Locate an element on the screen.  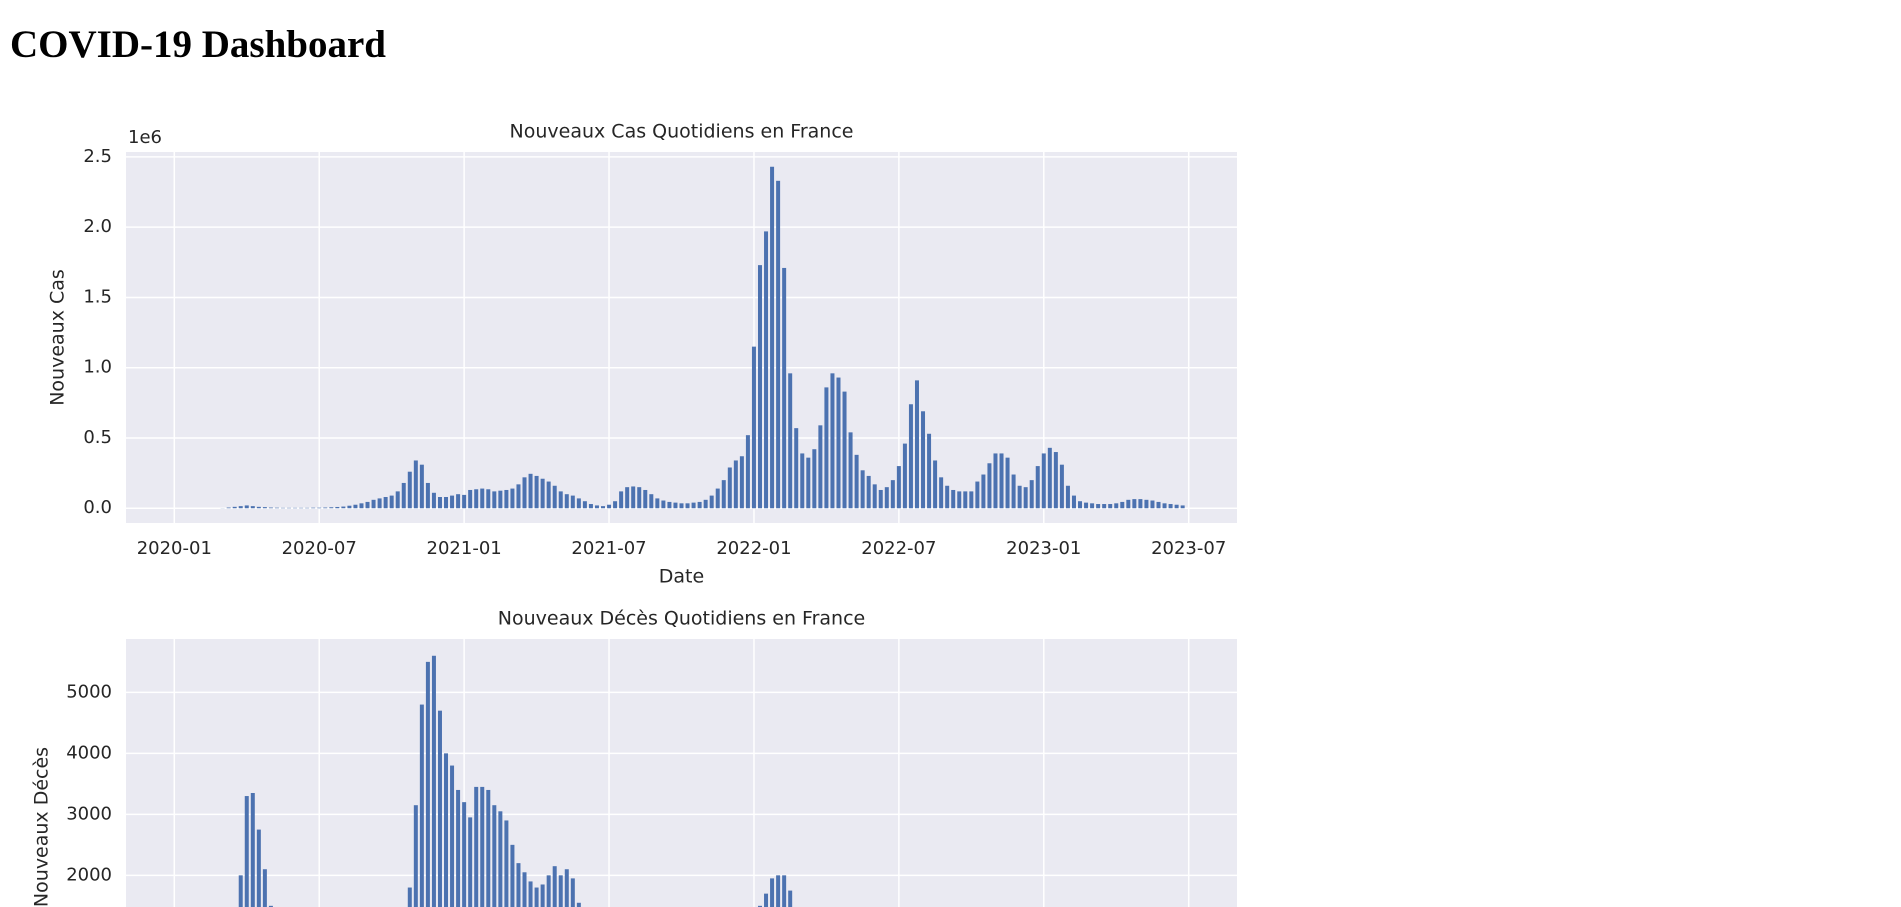
y-tick-label: 1.0 is located at coordinates (97, 367).